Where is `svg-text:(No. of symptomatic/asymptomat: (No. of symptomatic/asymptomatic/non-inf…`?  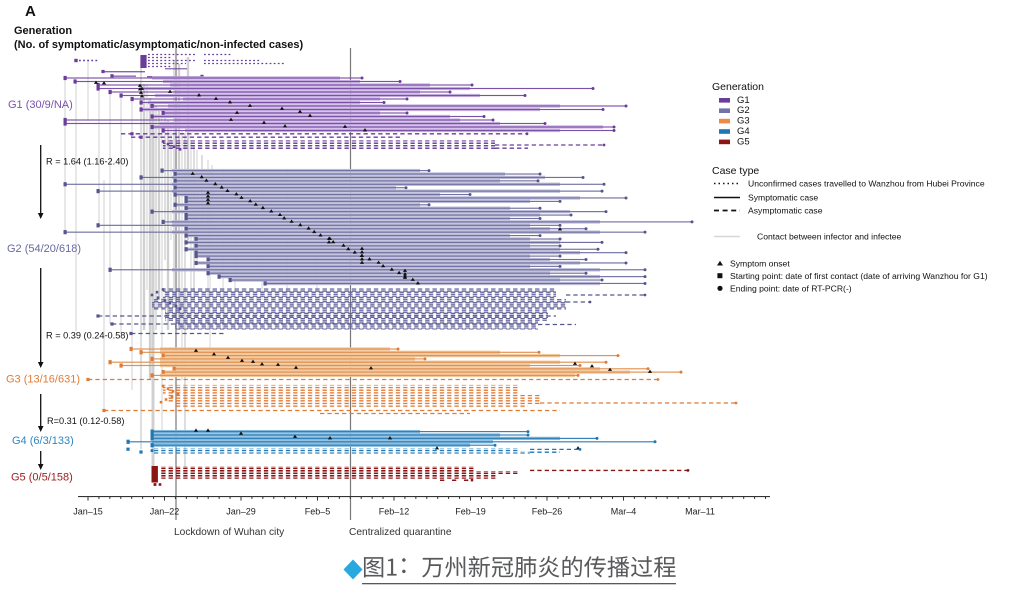
svg-text:(No. of symptomatic/asymptomat: (No. of symptomatic/asymptomatic/non-inf… is located at coordinates (158, 45).